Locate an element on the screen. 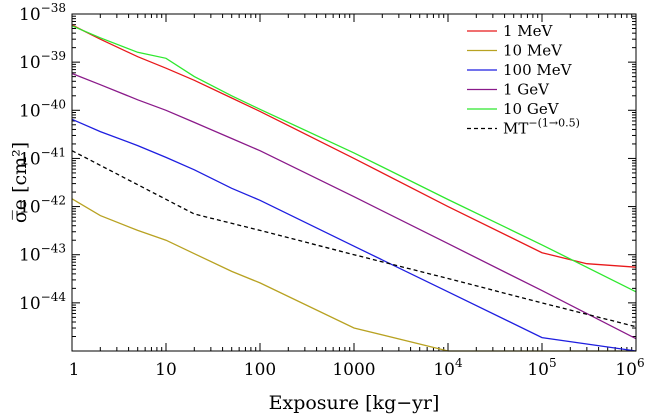  y-tick-label: 10−44 is located at coordinates (42, 302).